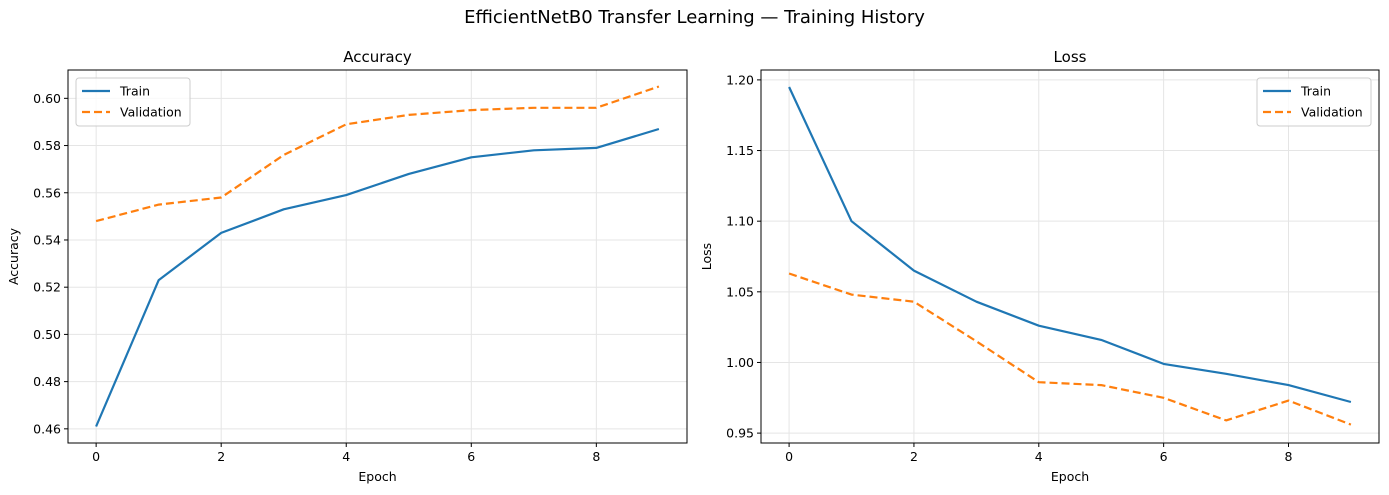  I want to click on axes-title: Loss, so click(1070, 57).